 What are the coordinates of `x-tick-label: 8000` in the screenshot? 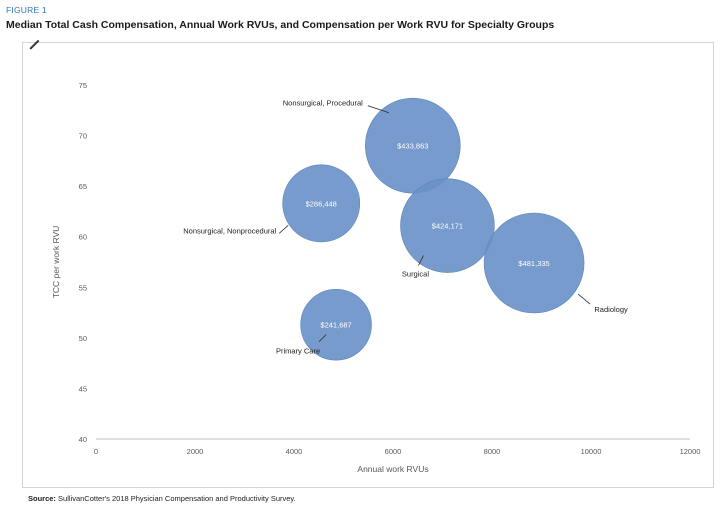 It's located at (492, 451).